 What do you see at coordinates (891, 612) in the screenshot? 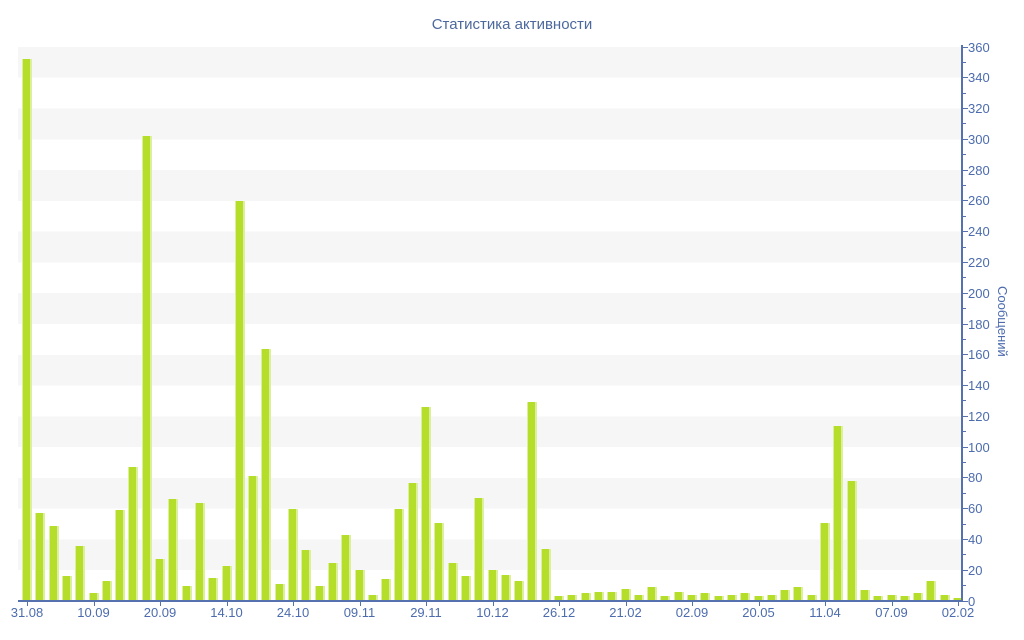
I see `x-axis-tick-label: 07.09` at bounding box center [891, 612].